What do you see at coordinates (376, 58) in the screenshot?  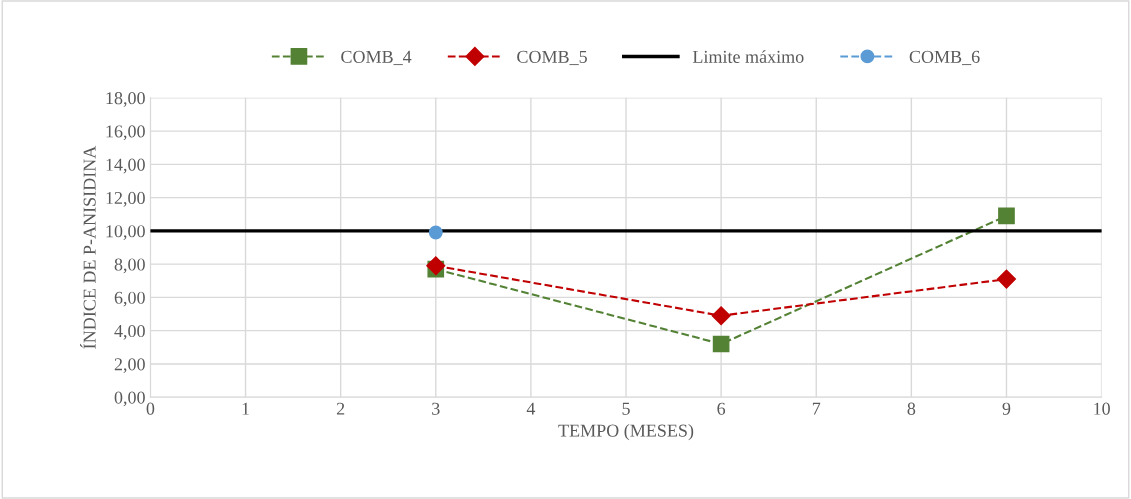 I see `legend-label: COMB_4` at bounding box center [376, 58].